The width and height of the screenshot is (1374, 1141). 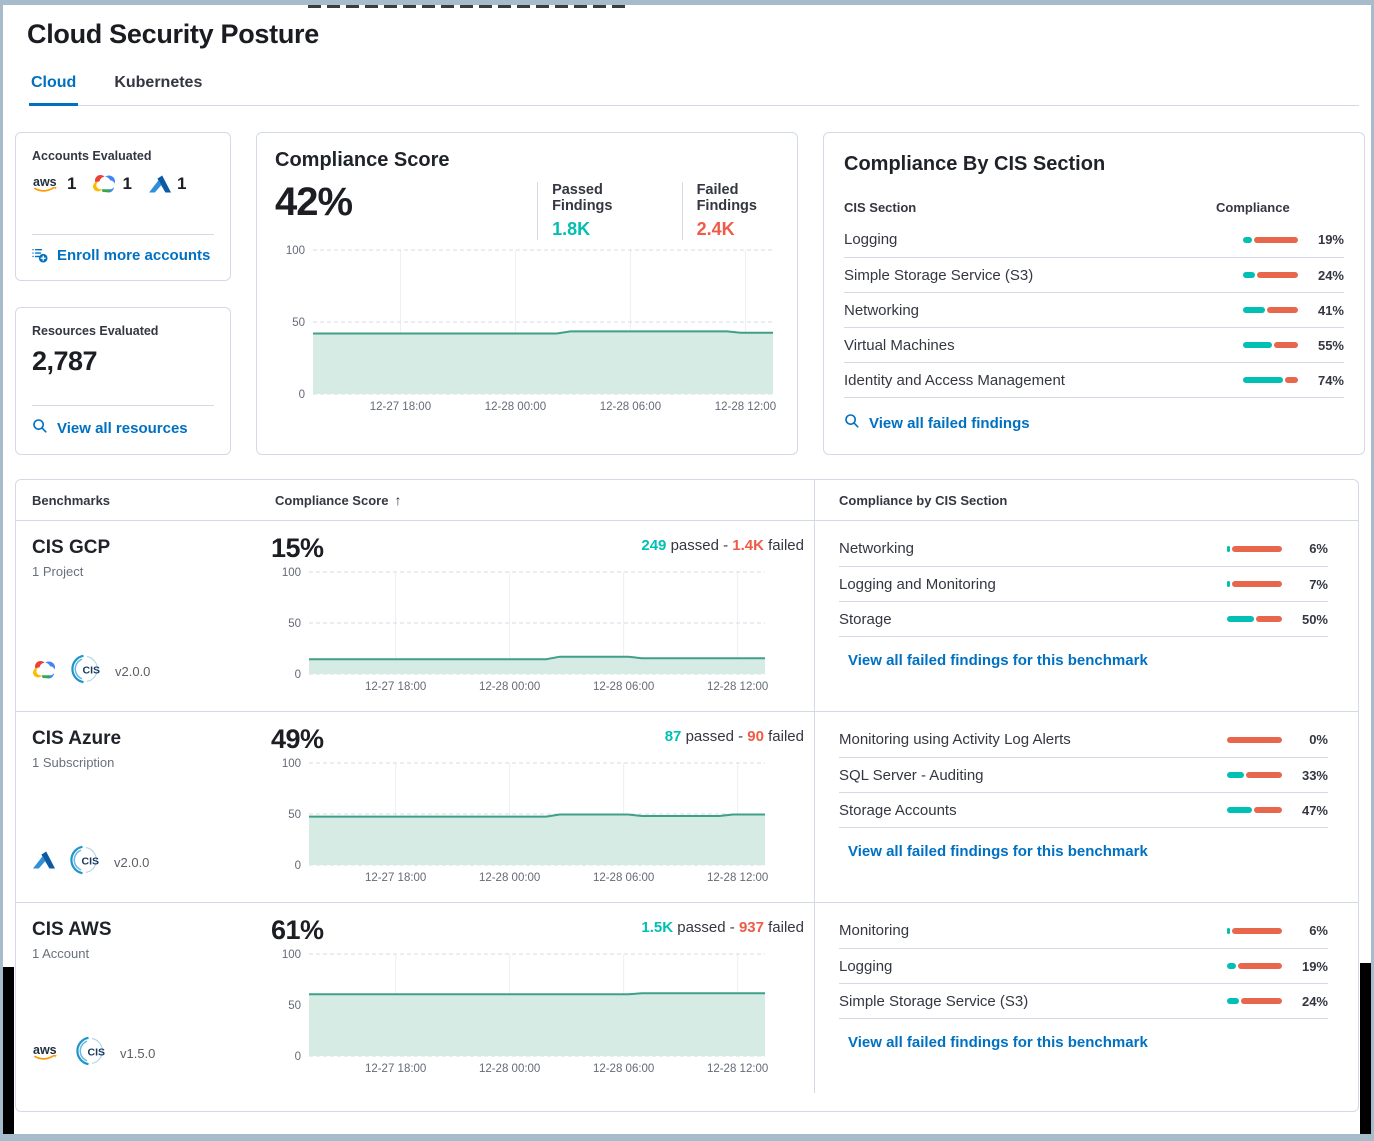 I want to click on benchmark-compliance-score: 49%, so click(x=297, y=739).